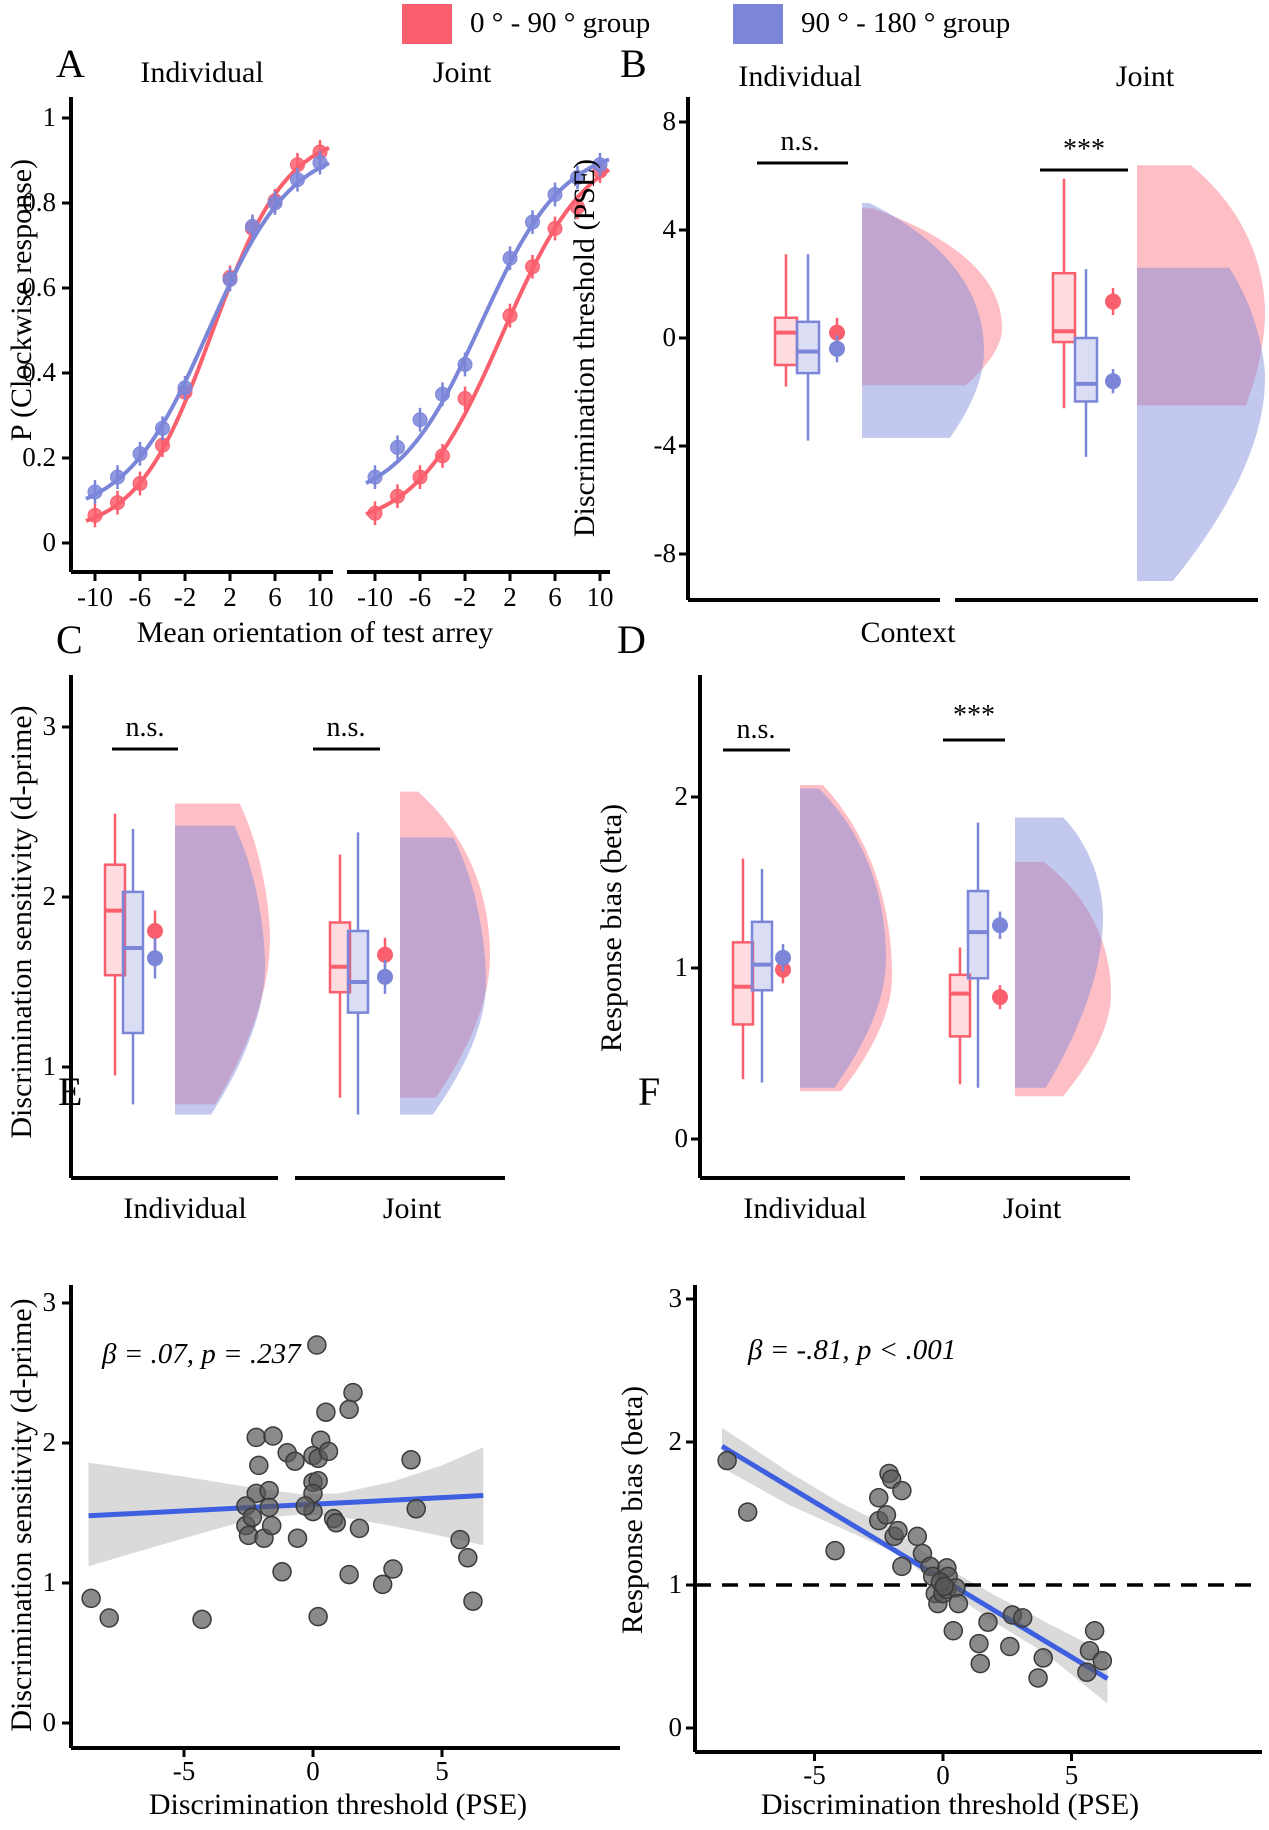 The width and height of the screenshot is (1269, 1830). What do you see at coordinates (21, 1515) in the screenshot?
I see `panel-e-y-axis-title: Discrimination sensitivity (d-prime)` at bounding box center [21, 1515].